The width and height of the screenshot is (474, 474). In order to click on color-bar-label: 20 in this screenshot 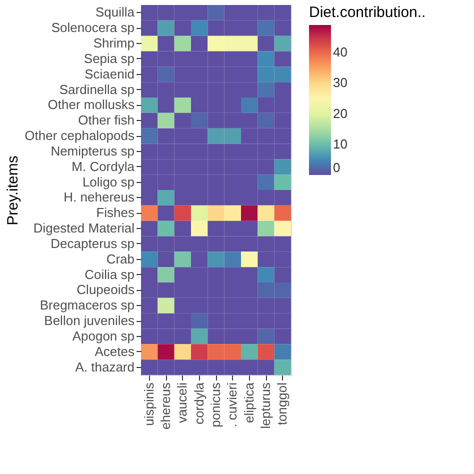, I will do `click(340, 113)`.